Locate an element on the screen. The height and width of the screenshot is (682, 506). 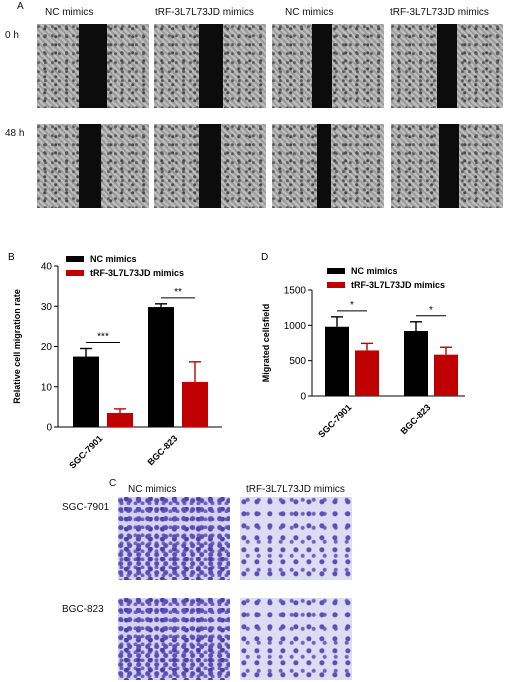
wound-image-nc-bgc-48h is located at coordinates (328, 166).